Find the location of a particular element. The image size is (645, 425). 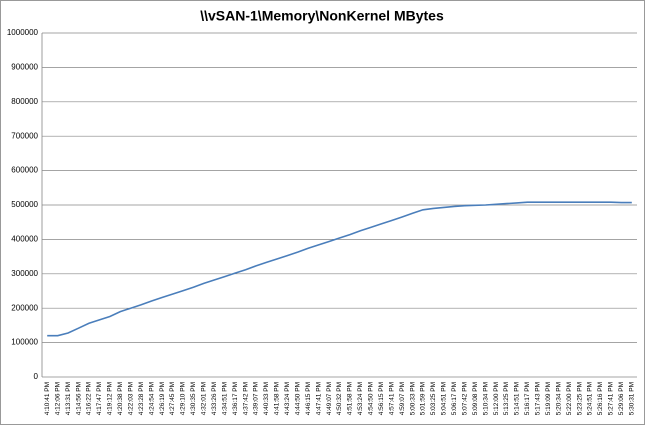

x-tick-label: 4:39:07 PM is located at coordinates (256, 398).